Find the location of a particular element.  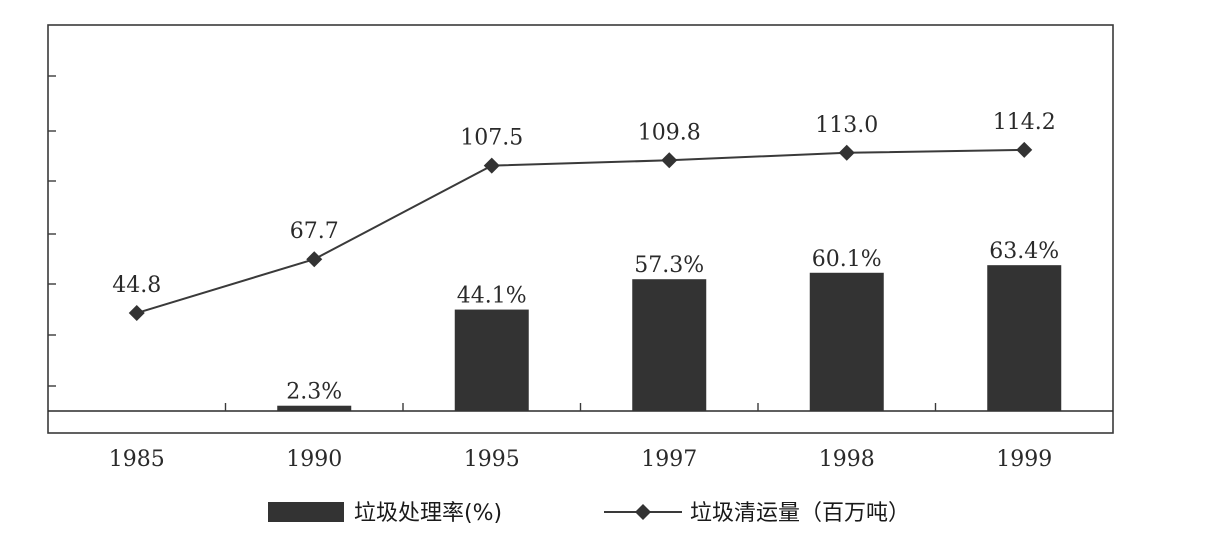

bar-data-label: 2.3% is located at coordinates (314, 392).